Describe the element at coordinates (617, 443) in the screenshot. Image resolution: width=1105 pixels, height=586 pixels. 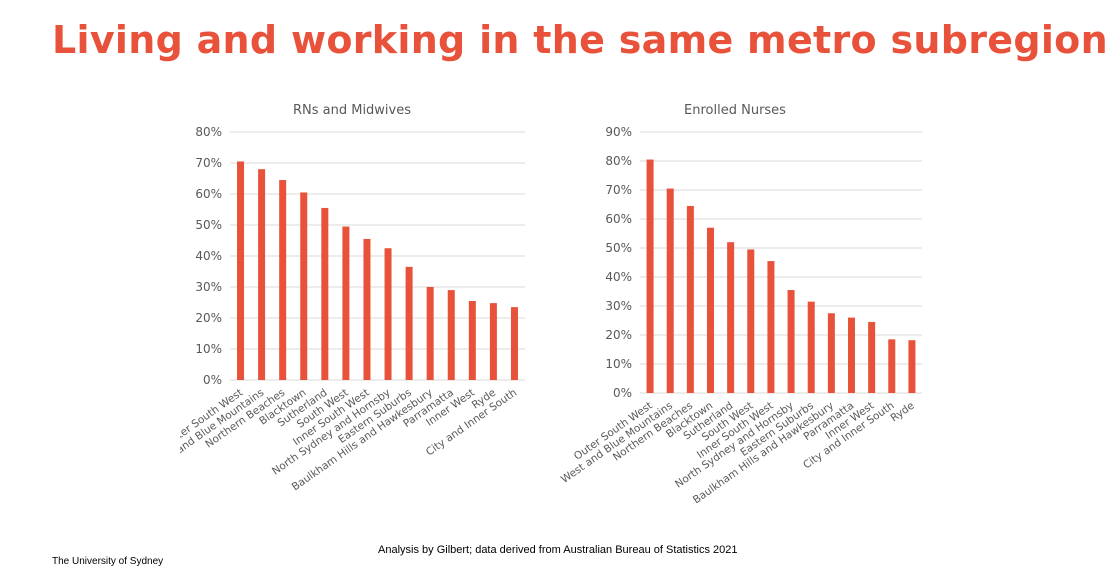
I see `x-category-label: West and Blue Mountains` at that location.